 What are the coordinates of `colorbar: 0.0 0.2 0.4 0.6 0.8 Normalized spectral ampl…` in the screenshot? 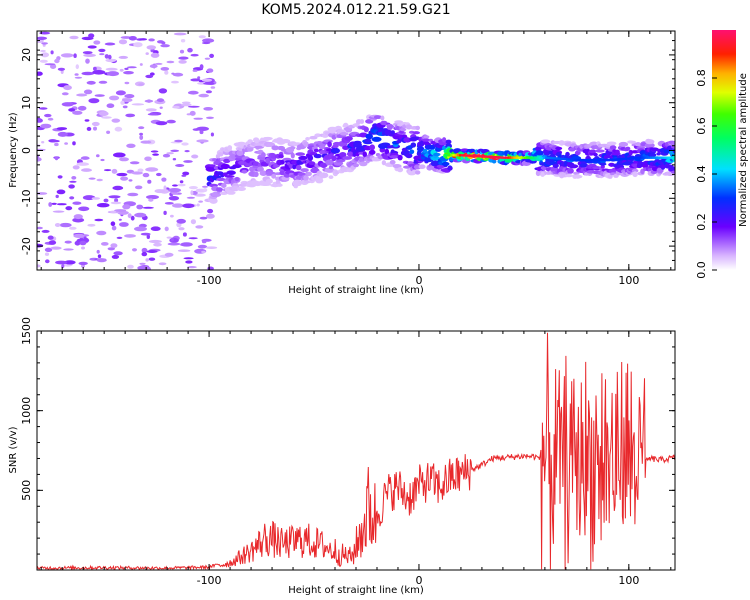 It's located at (722, 154).